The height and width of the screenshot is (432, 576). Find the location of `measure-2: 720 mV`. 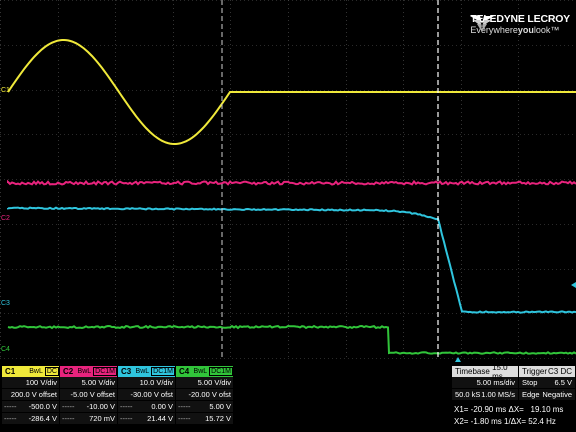

measure-2: 720 mV is located at coordinates (102, 418).